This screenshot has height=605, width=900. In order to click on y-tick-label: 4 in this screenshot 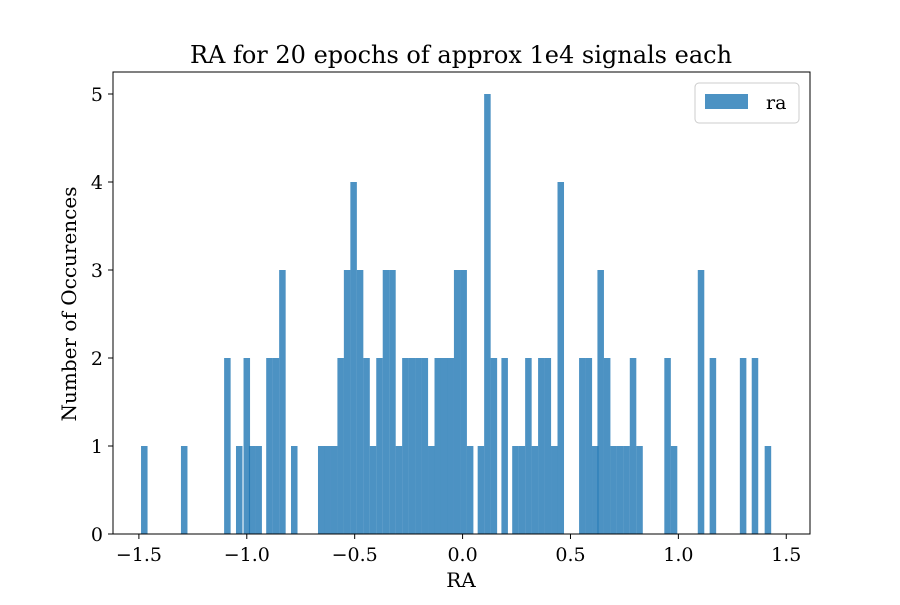, I will do `click(97, 183)`.